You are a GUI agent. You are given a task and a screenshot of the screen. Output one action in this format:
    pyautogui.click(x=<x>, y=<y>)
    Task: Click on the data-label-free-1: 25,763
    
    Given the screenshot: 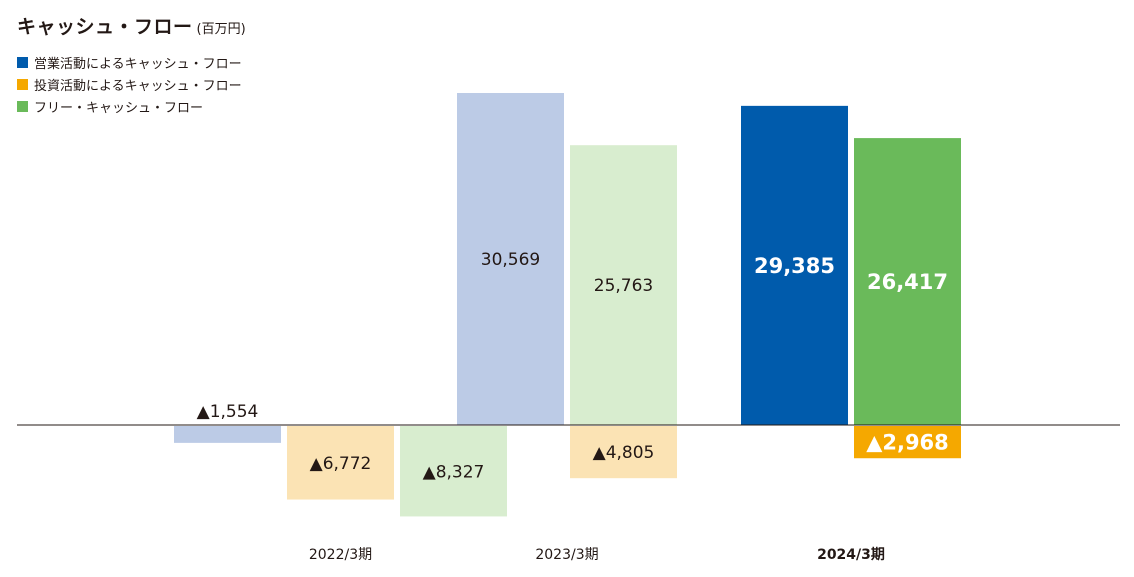 What is the action you would take?
    pyautogui.click(x=623, y=286)
    